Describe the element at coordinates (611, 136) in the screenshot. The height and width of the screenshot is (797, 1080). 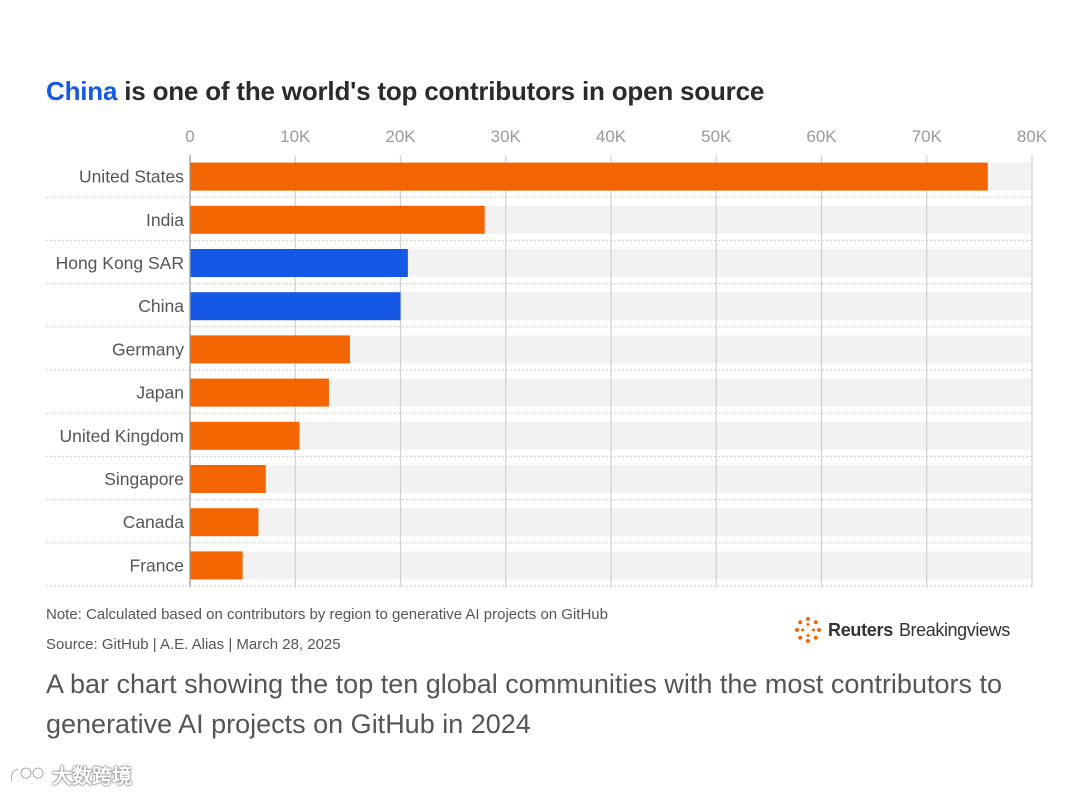
I see `tick-label: 40K` at that location.